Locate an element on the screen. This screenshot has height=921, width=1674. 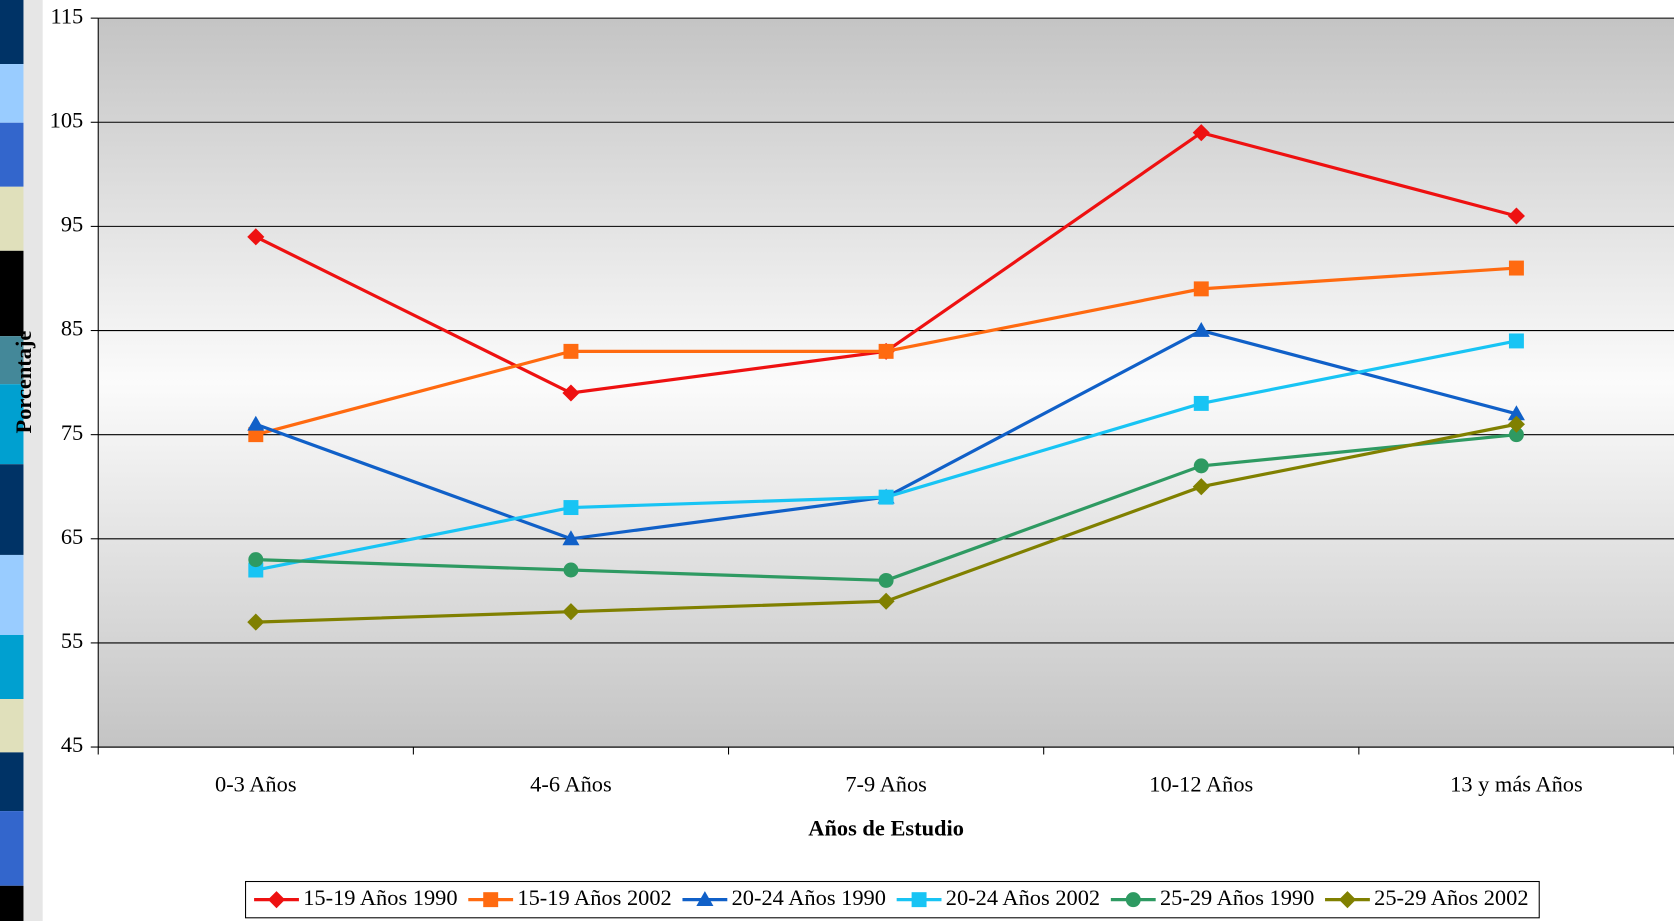
y-tick-label: 55 is located at coordinates (72, 640).